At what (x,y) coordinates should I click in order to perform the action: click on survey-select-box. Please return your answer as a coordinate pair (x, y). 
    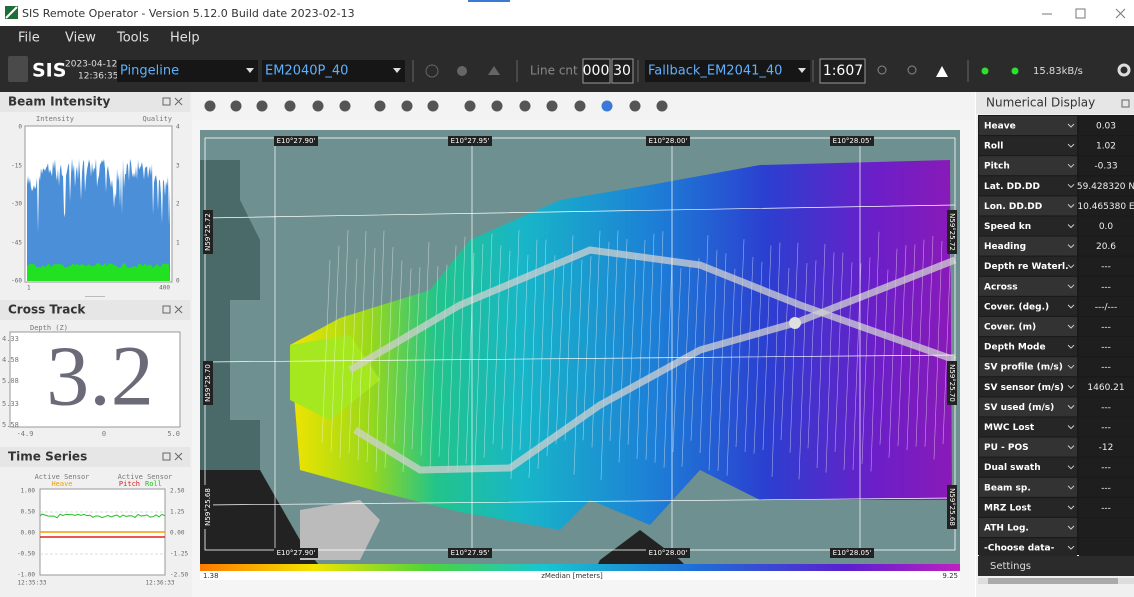
    Looking at the image, I should click on (187, 71).